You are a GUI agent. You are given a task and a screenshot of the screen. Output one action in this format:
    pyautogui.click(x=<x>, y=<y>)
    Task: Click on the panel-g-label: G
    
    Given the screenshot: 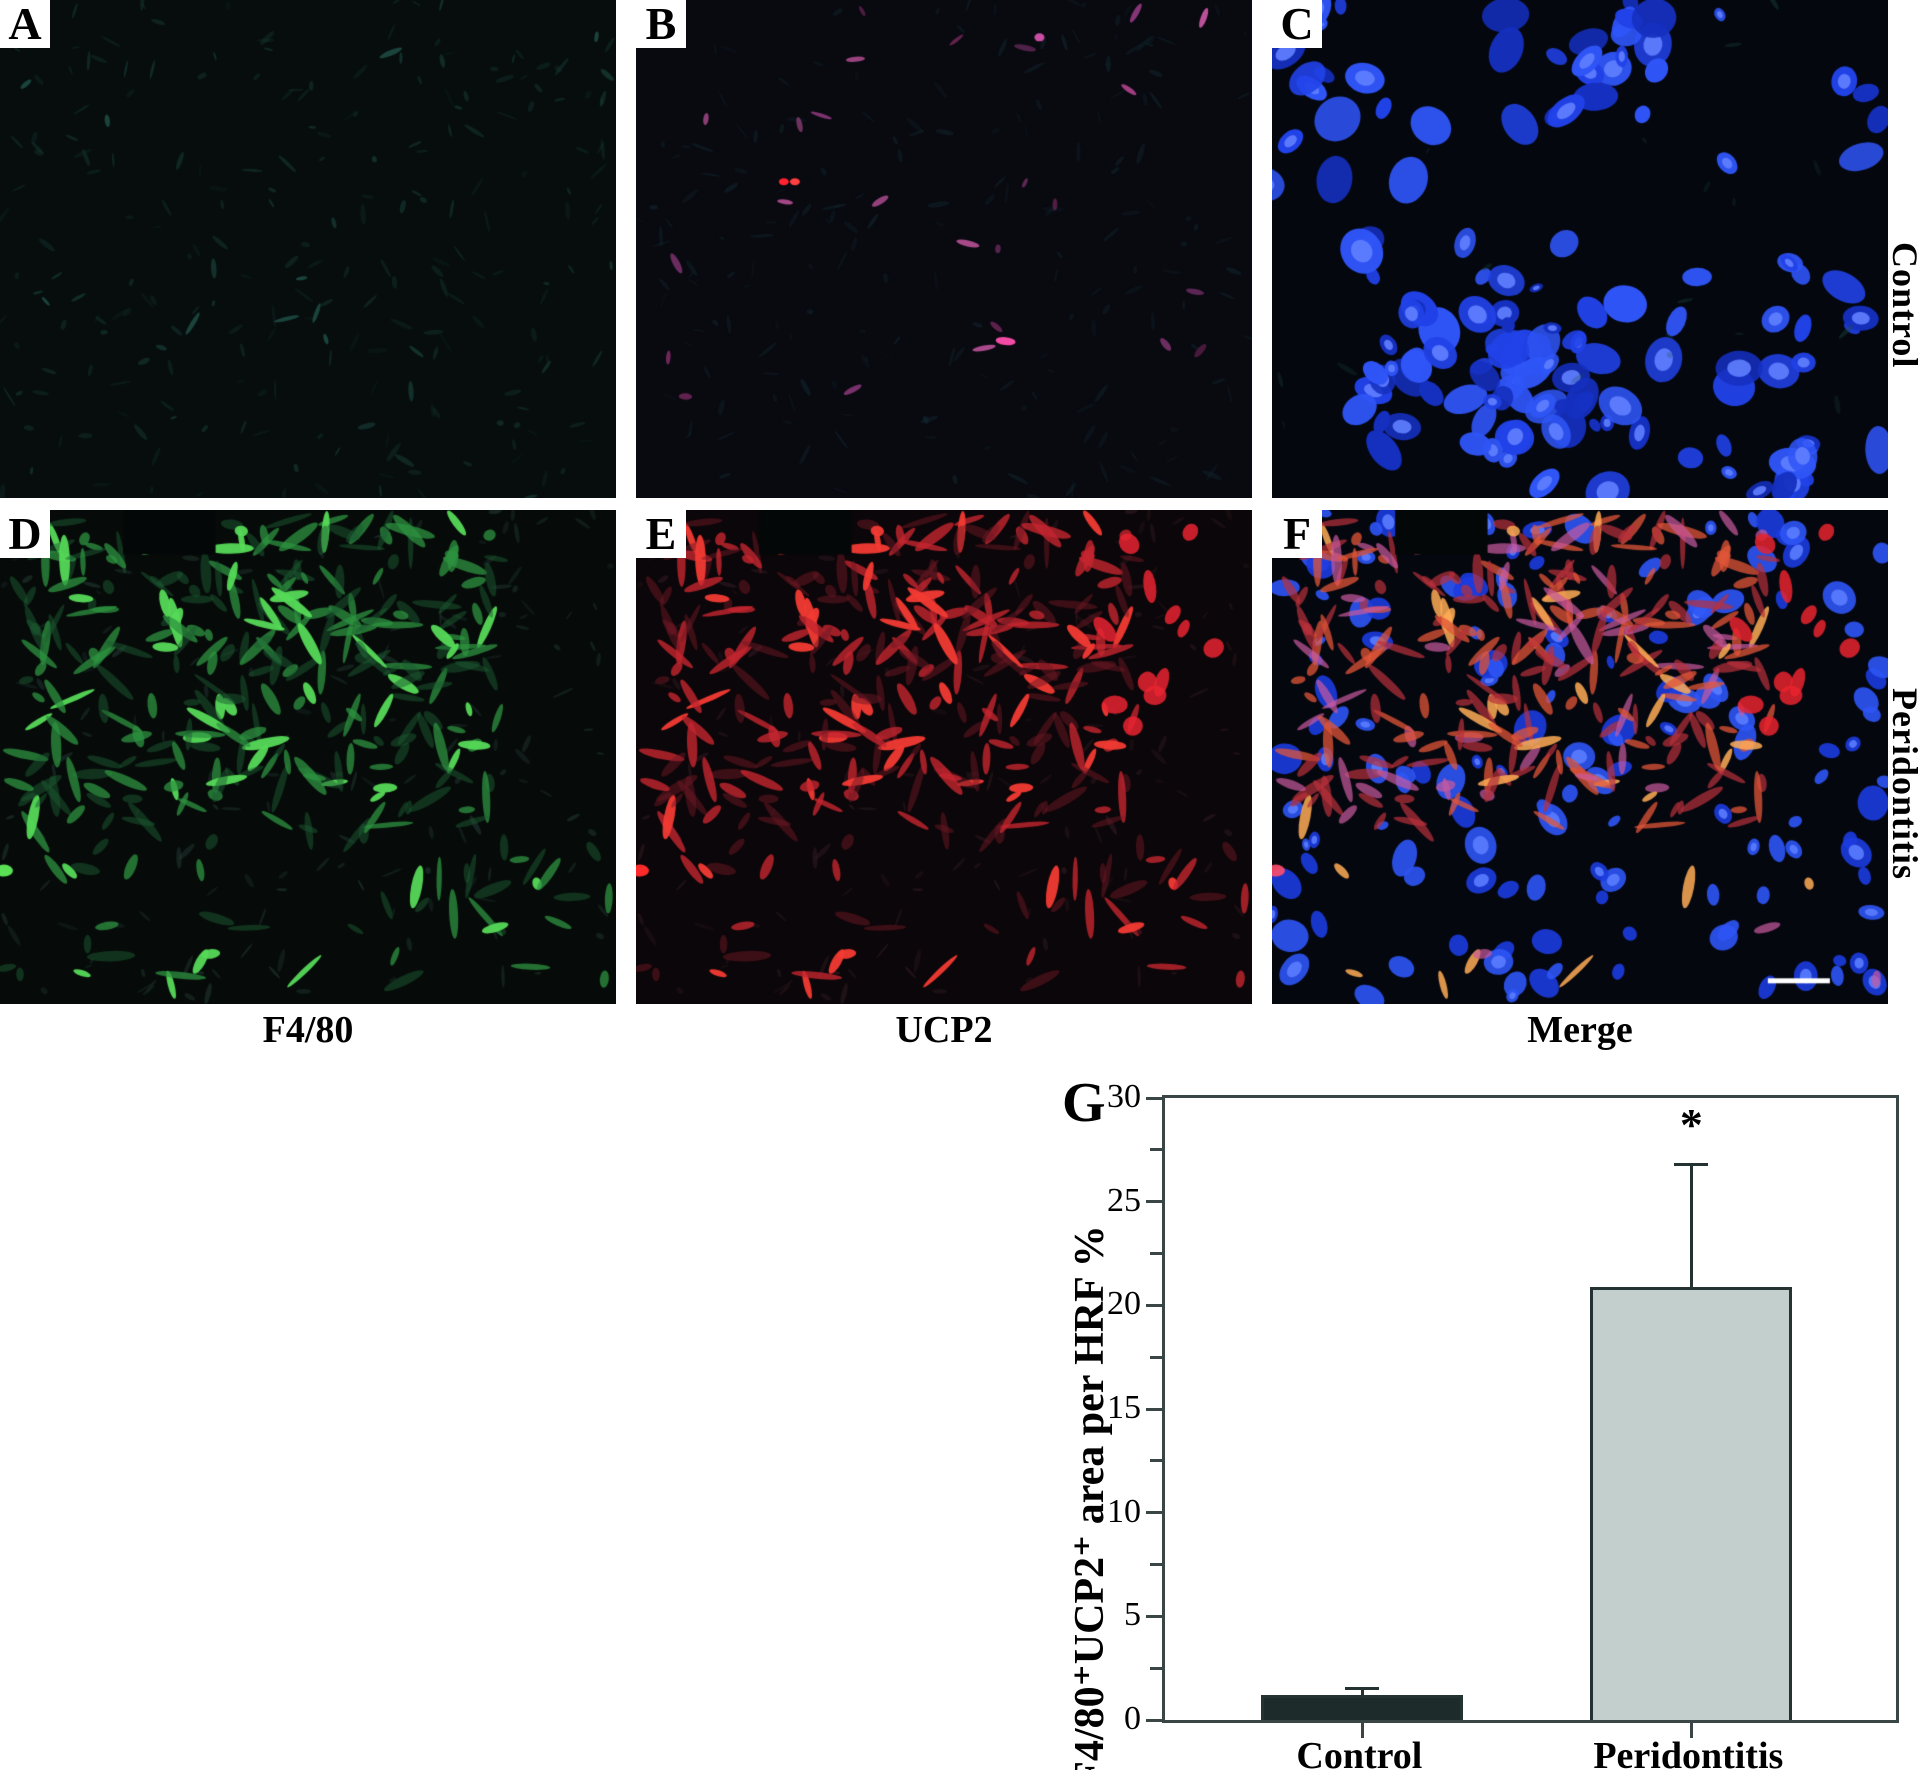 What is the action you would take?
    pyautogui.click(x=1084, y=1103)
    